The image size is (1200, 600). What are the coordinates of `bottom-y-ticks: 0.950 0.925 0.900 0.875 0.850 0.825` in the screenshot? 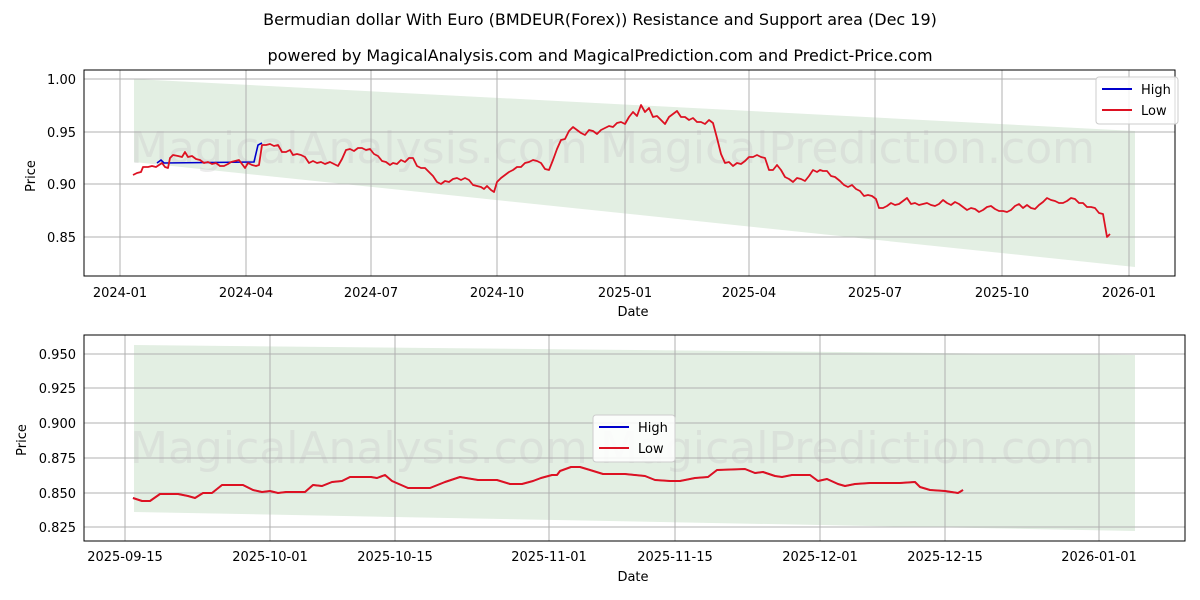 It's located at (57, 442).